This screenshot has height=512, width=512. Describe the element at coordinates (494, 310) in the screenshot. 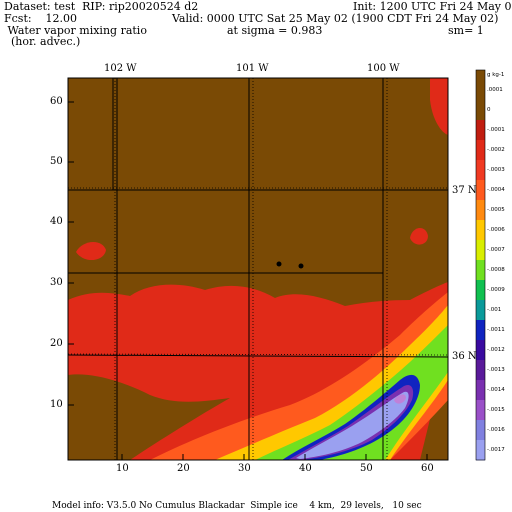

I see `legend-label: -.001` at that location.